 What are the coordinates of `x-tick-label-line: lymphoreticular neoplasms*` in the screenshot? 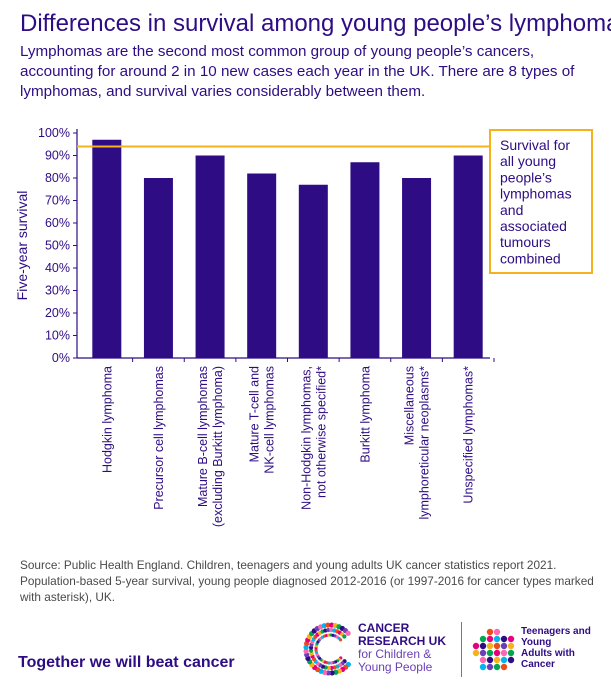 It's located at (425, 443).